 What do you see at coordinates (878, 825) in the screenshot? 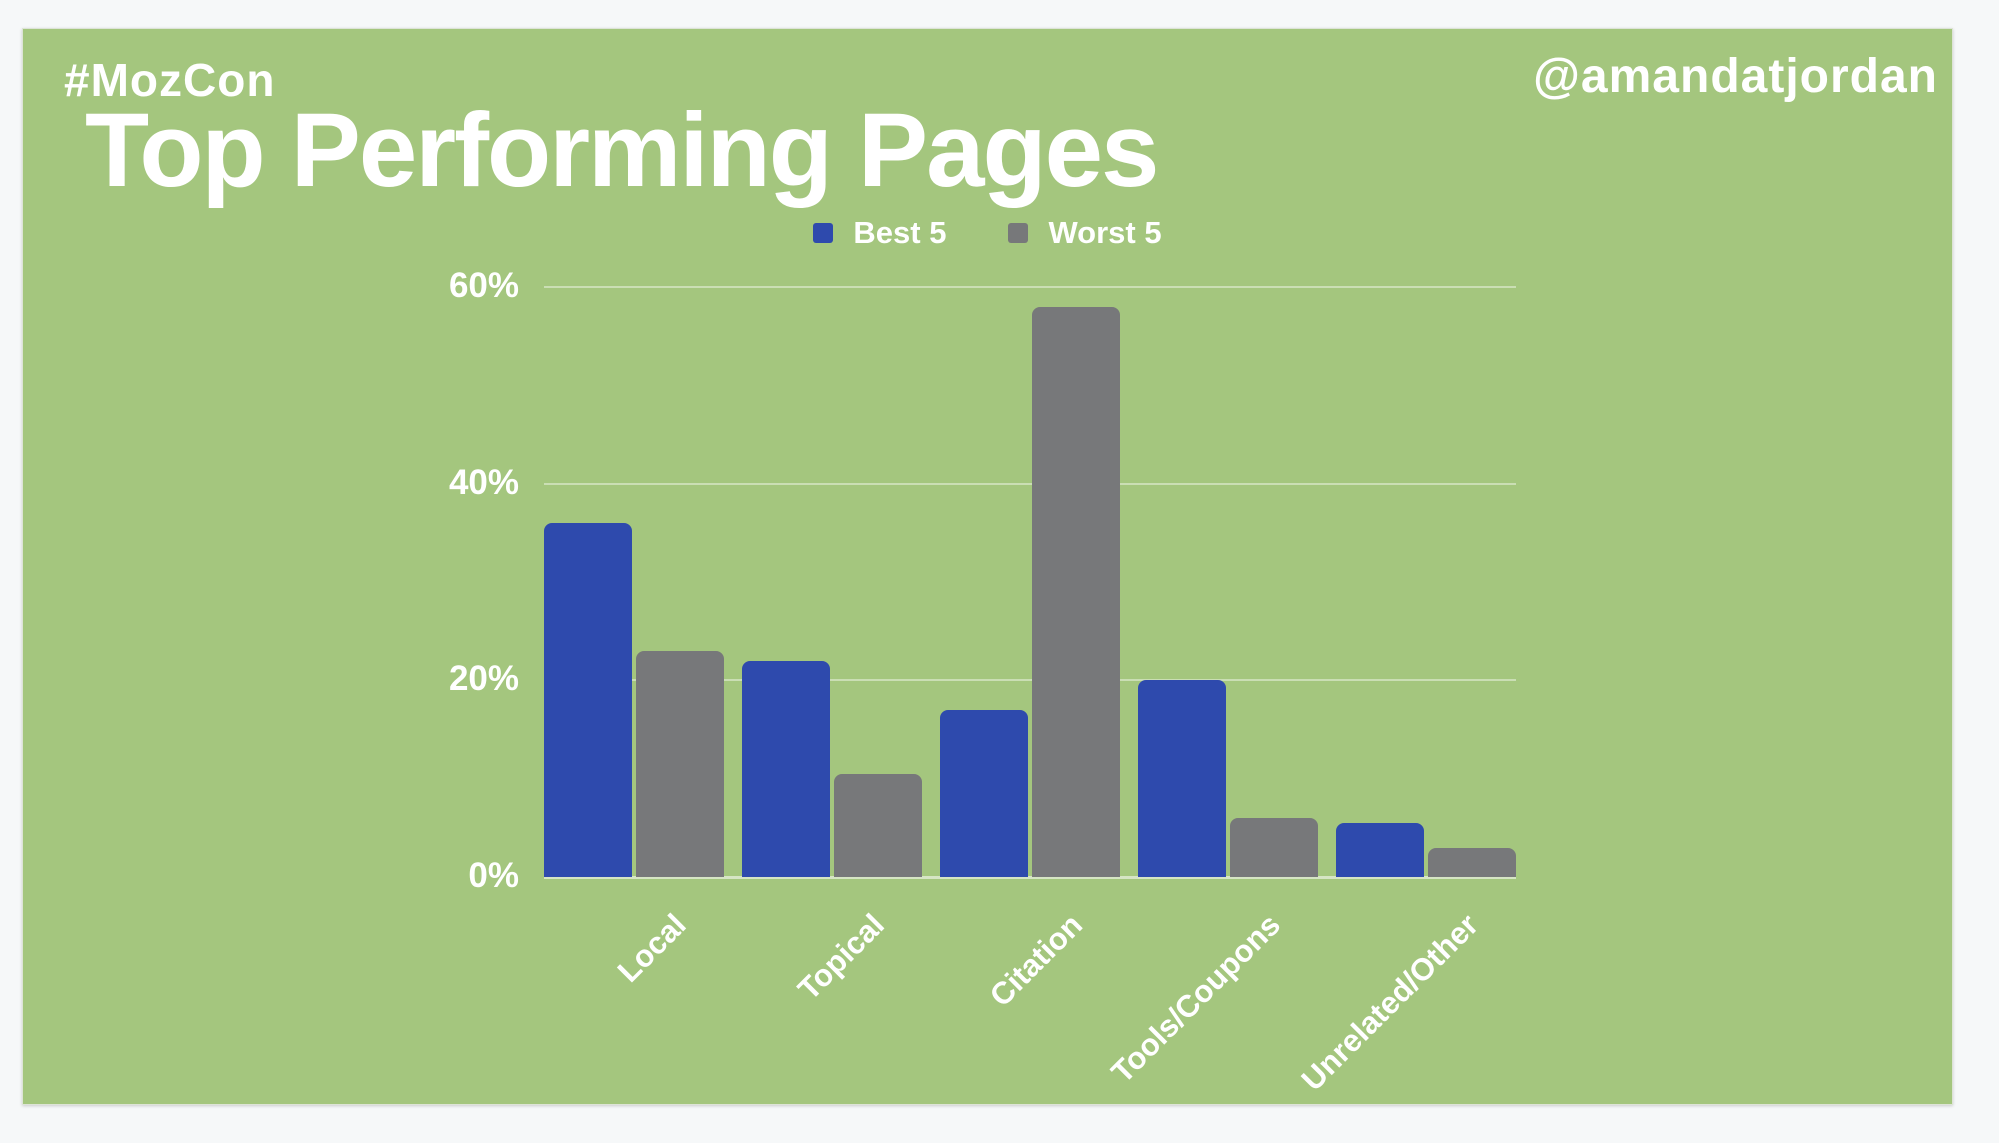
I see `bar-worst-5-topical` at bounding box center [878, 825].